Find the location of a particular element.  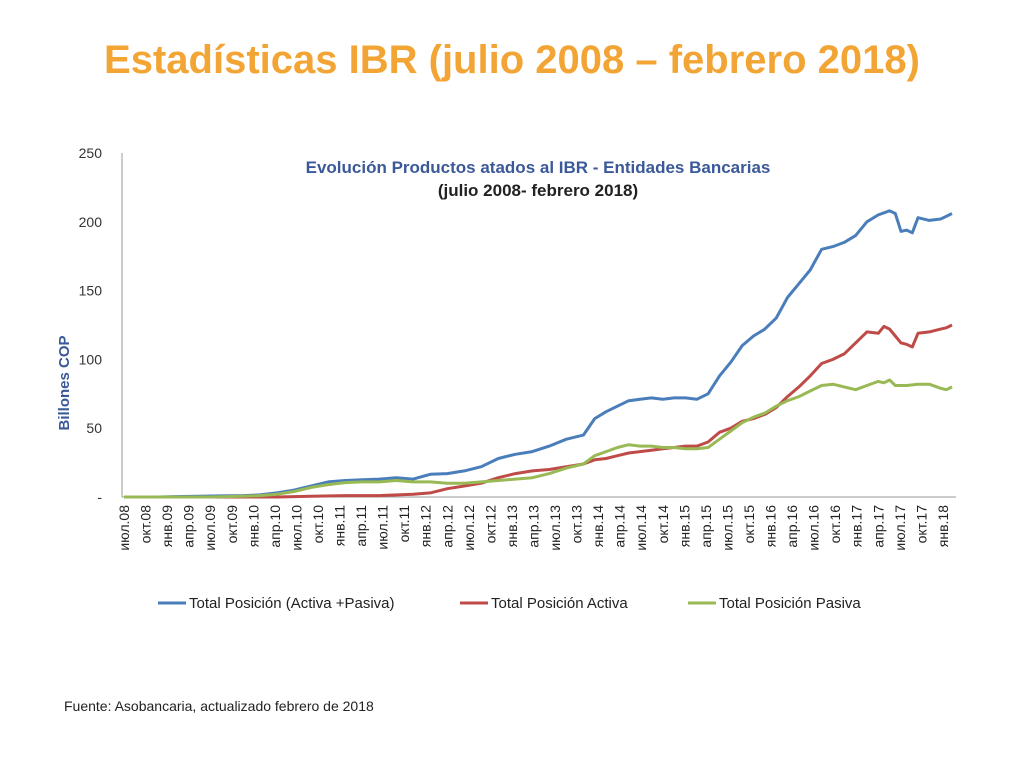

x-tick-label: янв.11 is located at coordinates (340, 525).